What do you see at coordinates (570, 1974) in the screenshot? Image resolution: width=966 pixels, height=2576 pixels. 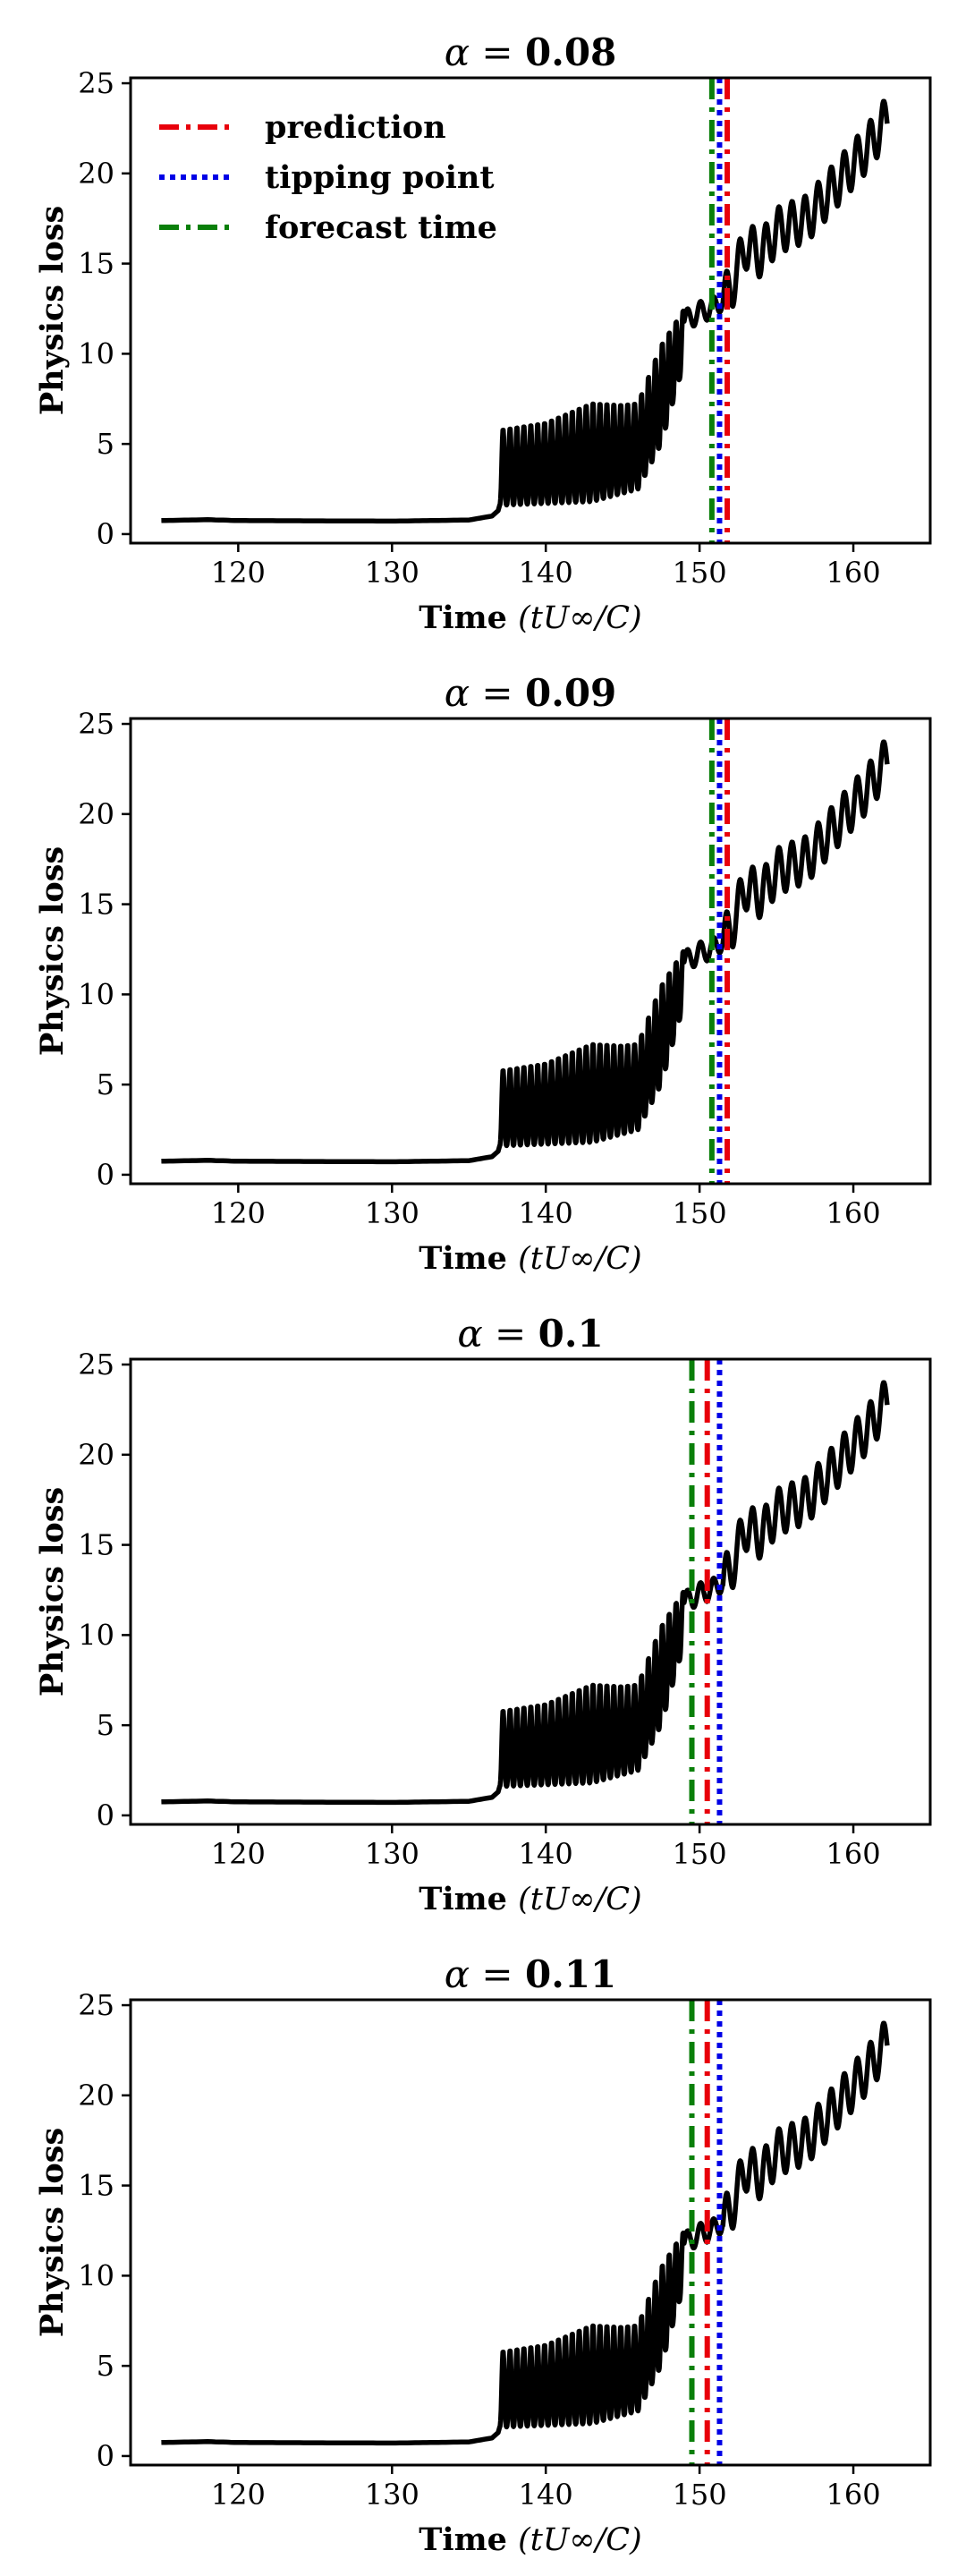 I see `title-alpha-value: 0.11` at bounding box center [570, 1974].